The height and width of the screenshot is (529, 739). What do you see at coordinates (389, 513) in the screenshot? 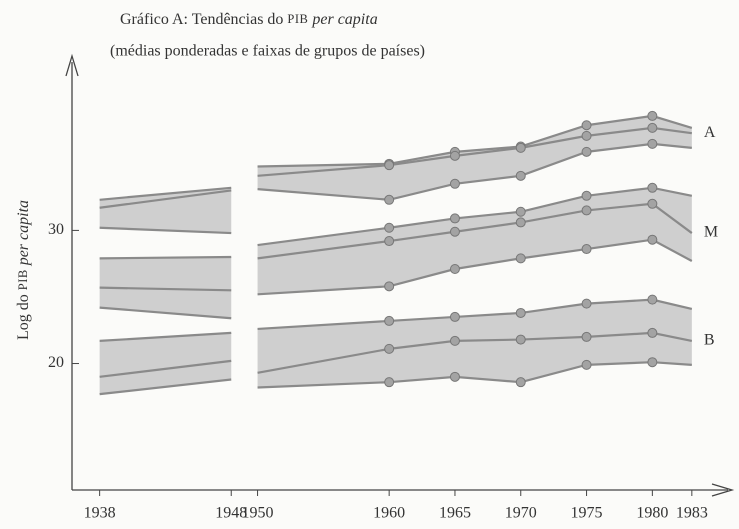
I see `x-tick-label: 1960` at bounding box center [389, 513].